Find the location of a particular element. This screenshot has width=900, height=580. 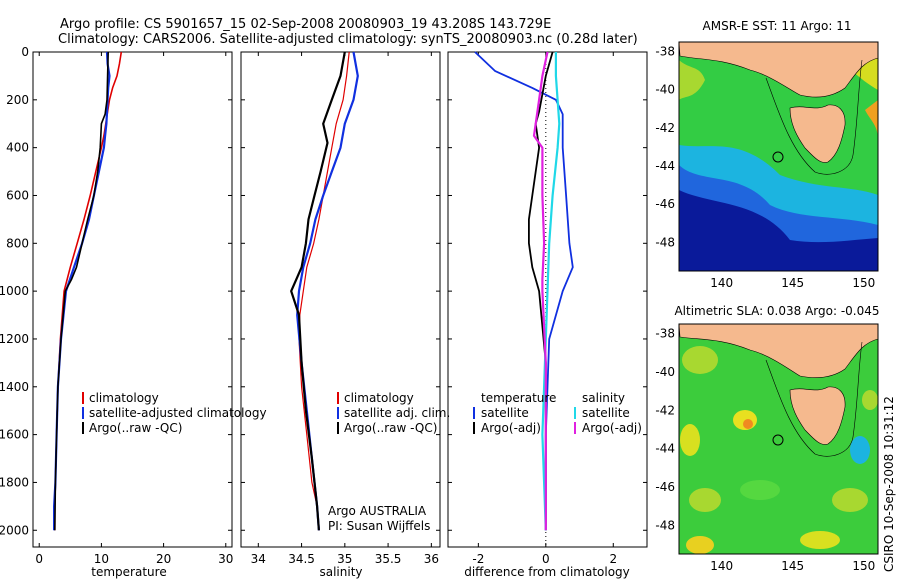

sst-map-land is located at coordinates (778, 108).